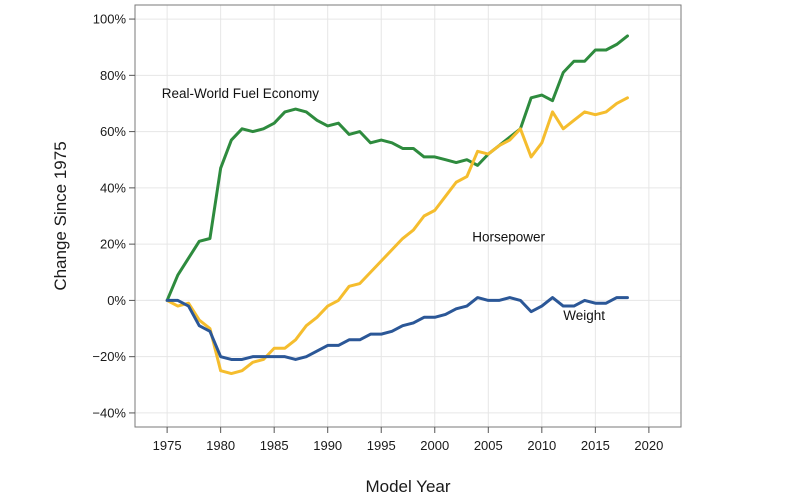 This screenshot has height=500, width=800. What do you see at coordinates (381, 445) in the screenshot?
I see `x-tick-label: 1995` at bounding box center [381, 445].